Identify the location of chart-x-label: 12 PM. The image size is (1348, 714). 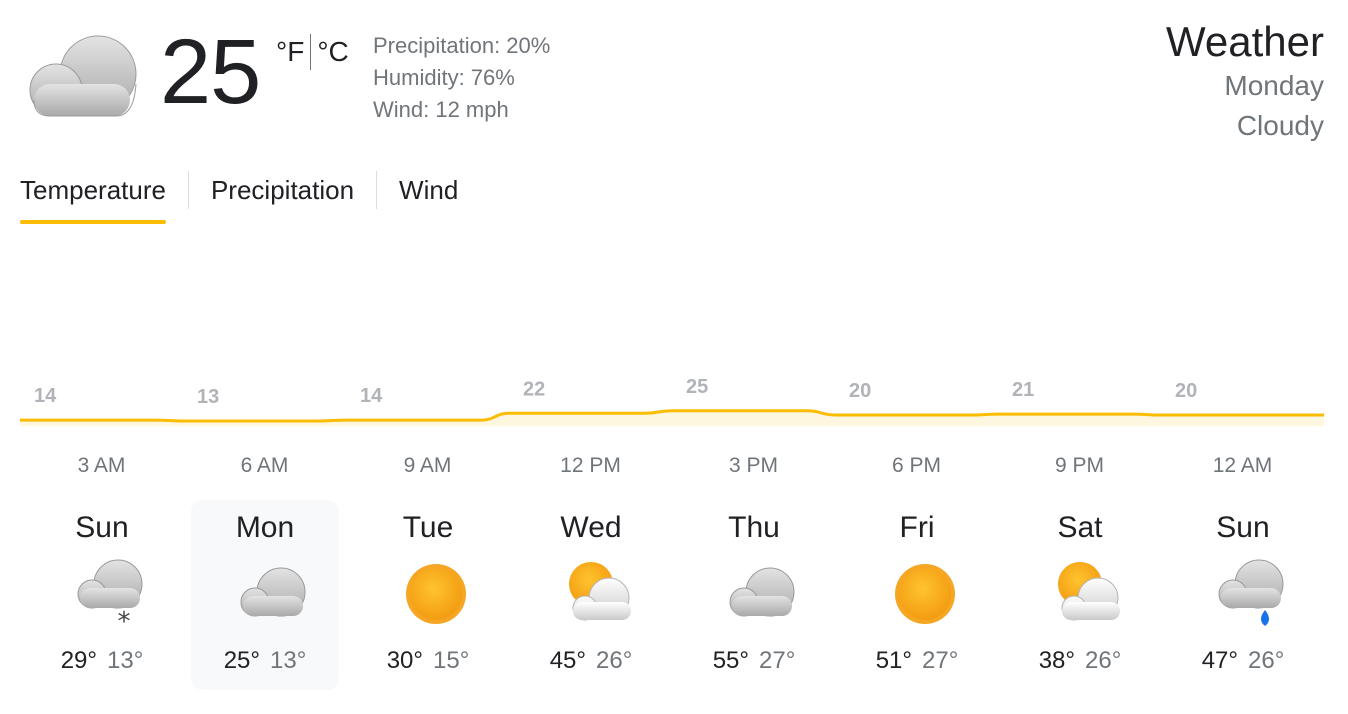
(590, 465).